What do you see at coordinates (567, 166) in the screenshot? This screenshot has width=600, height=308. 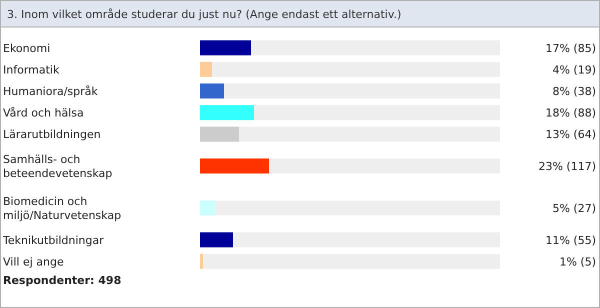 I see `data-label: 23% (117)` at bounding box center [567, 166].